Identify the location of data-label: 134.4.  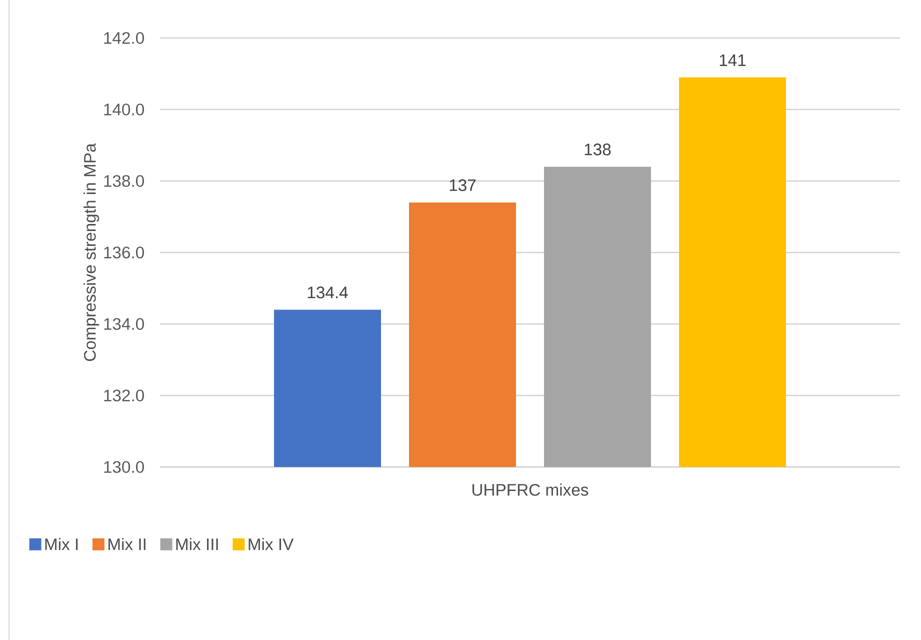
(328, 292).